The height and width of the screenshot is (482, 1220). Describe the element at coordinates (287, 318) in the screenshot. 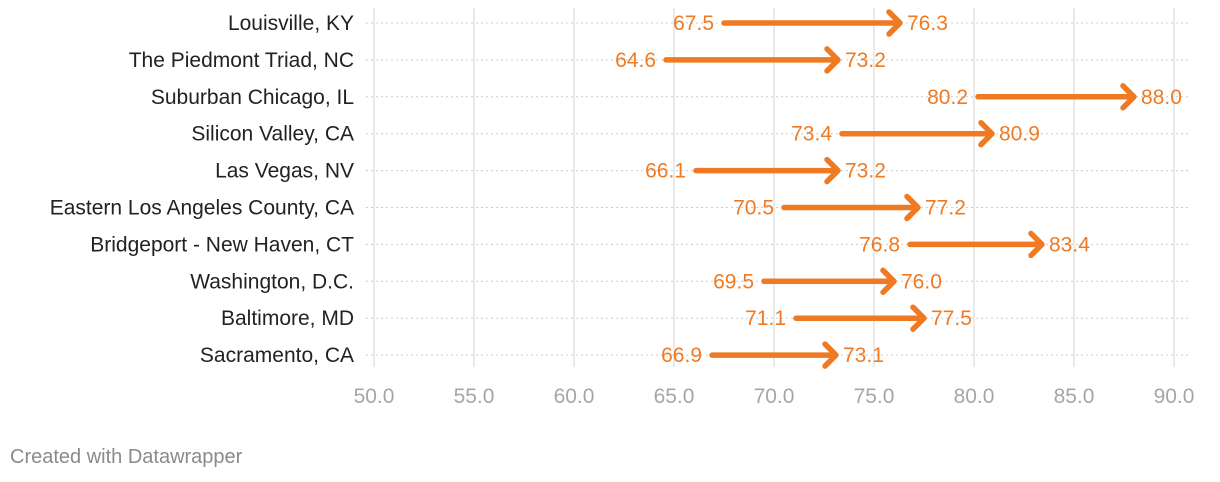

I see `category-label: Baltimore, MD` at that location.